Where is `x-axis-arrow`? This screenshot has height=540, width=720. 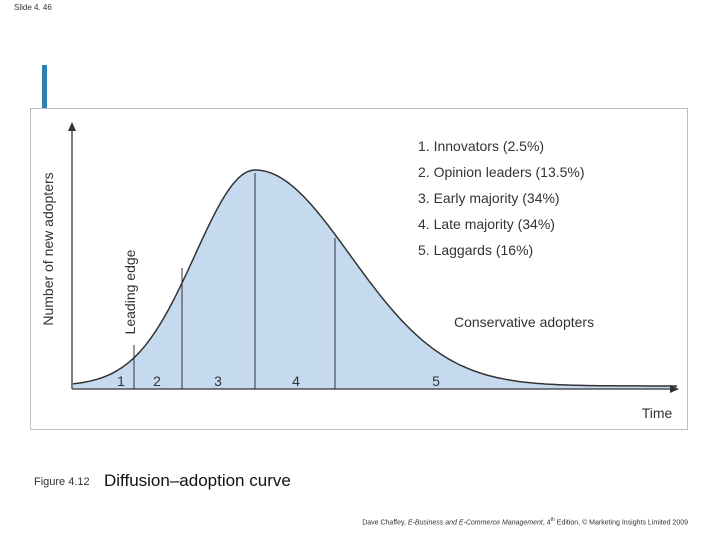
x-axis-arrow is located at coordinates (674, 389).